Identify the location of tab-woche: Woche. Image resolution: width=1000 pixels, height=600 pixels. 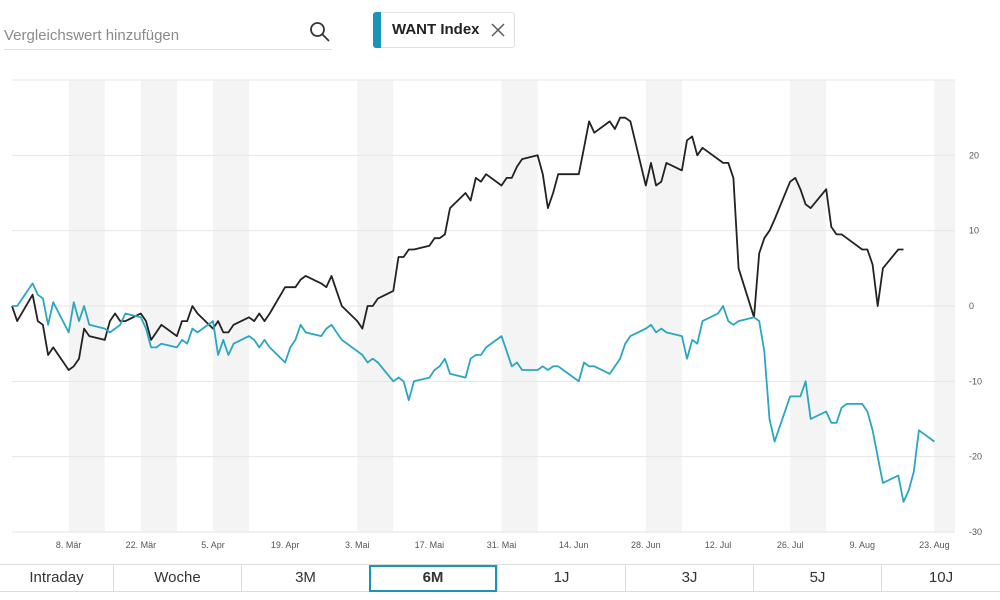
(177, 578).